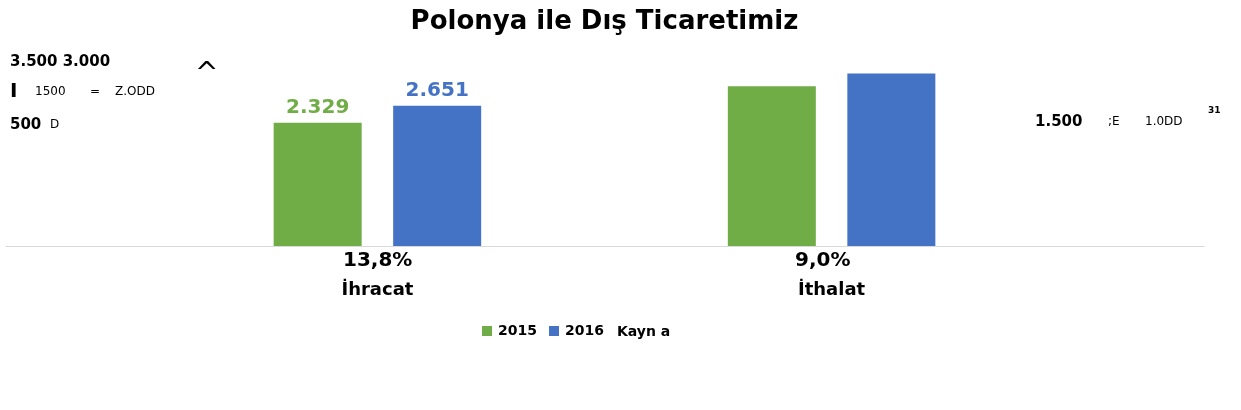 This screenshot has width=1241, height=410. Describe the element at coordinates (378, 259) in the screenshot. I see `text: 13,8%` at that location.